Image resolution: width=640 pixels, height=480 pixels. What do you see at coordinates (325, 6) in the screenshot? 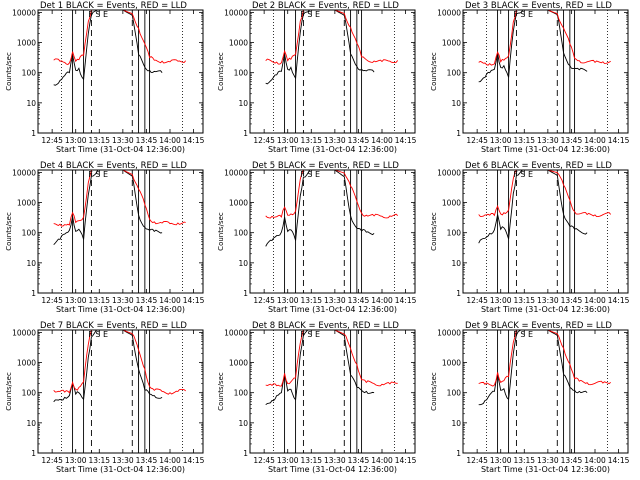
I see `panel-title: Det 2 BLACK = Events, RED = LLD` at bounding box center [325, 6].